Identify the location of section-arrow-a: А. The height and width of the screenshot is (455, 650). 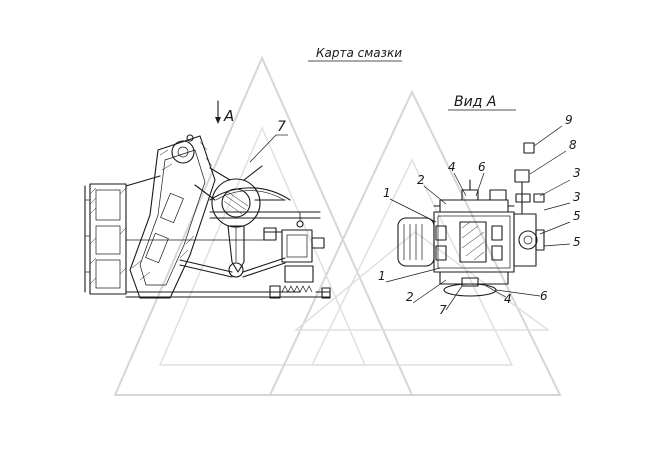
(224, 112).